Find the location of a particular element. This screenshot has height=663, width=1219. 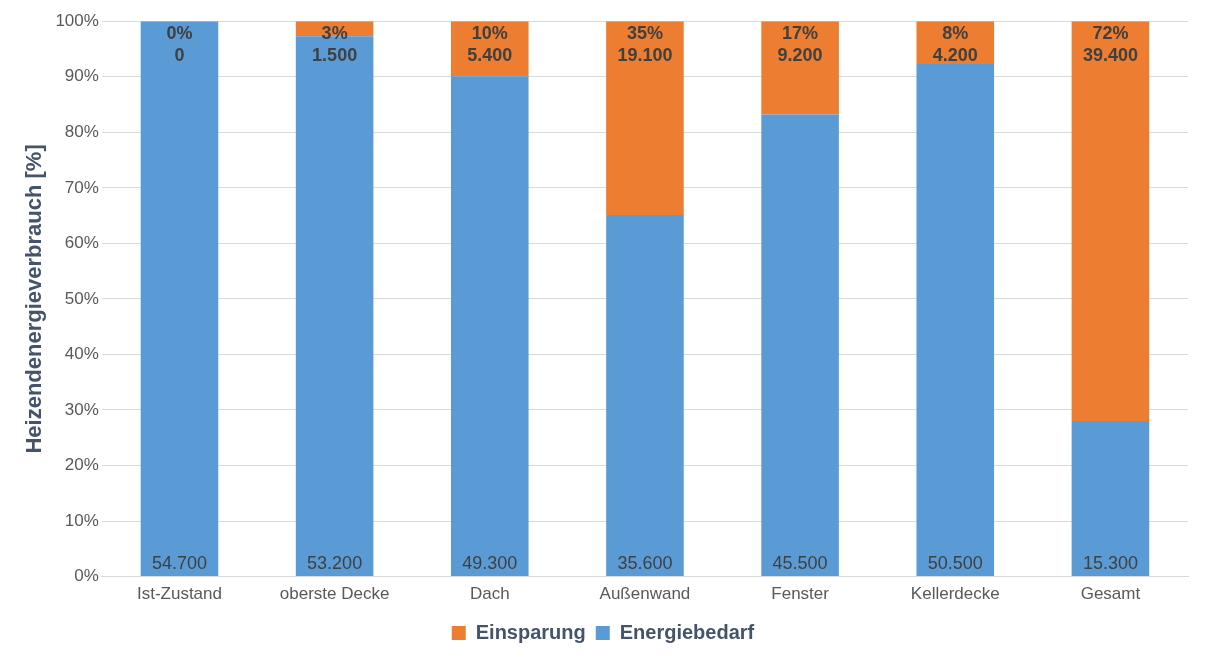

y-tick-label: 90% is located at coordinates (81, 76).